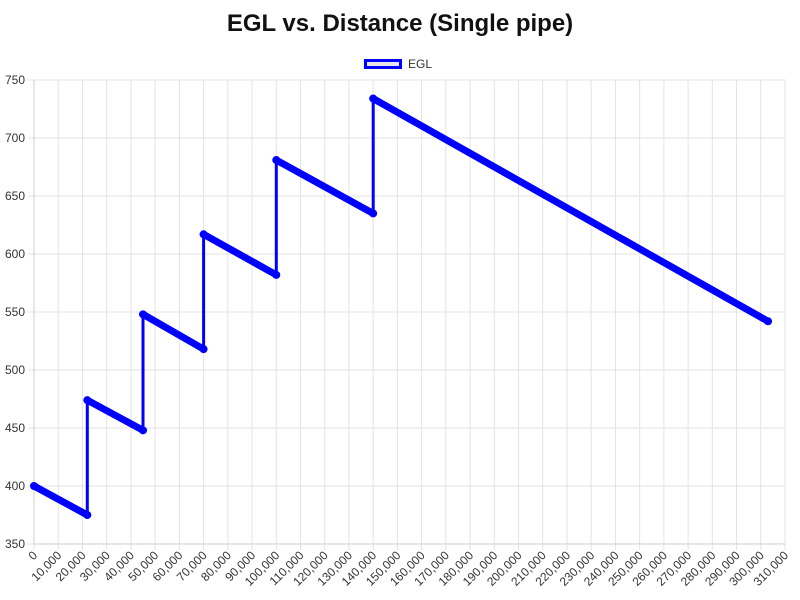 The image size is (800, 600). What do you see at coordinates (15, 80) in the screenshot?
I see `y-tick-label: 750` at bounding box center [15, 80].